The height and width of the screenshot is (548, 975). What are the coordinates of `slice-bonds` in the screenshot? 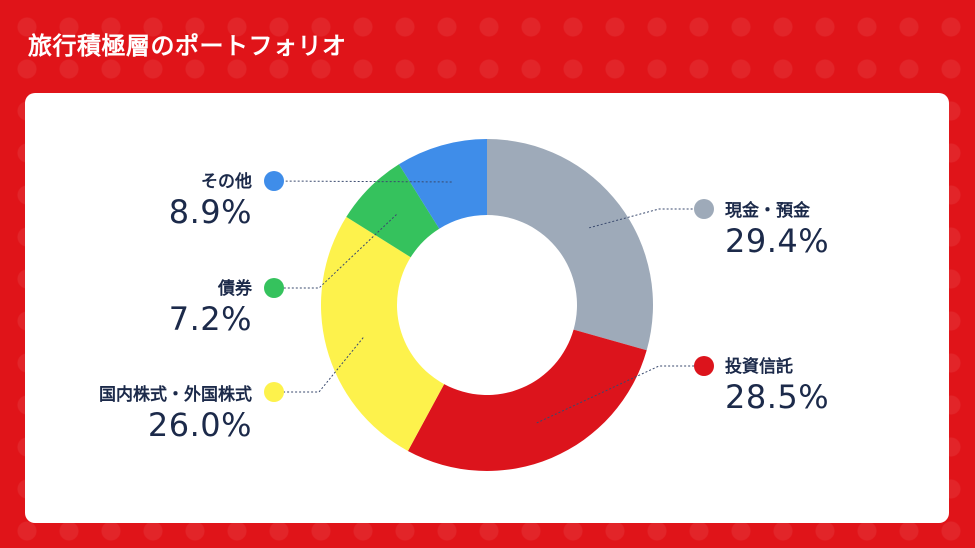 It's located at (393, 211).